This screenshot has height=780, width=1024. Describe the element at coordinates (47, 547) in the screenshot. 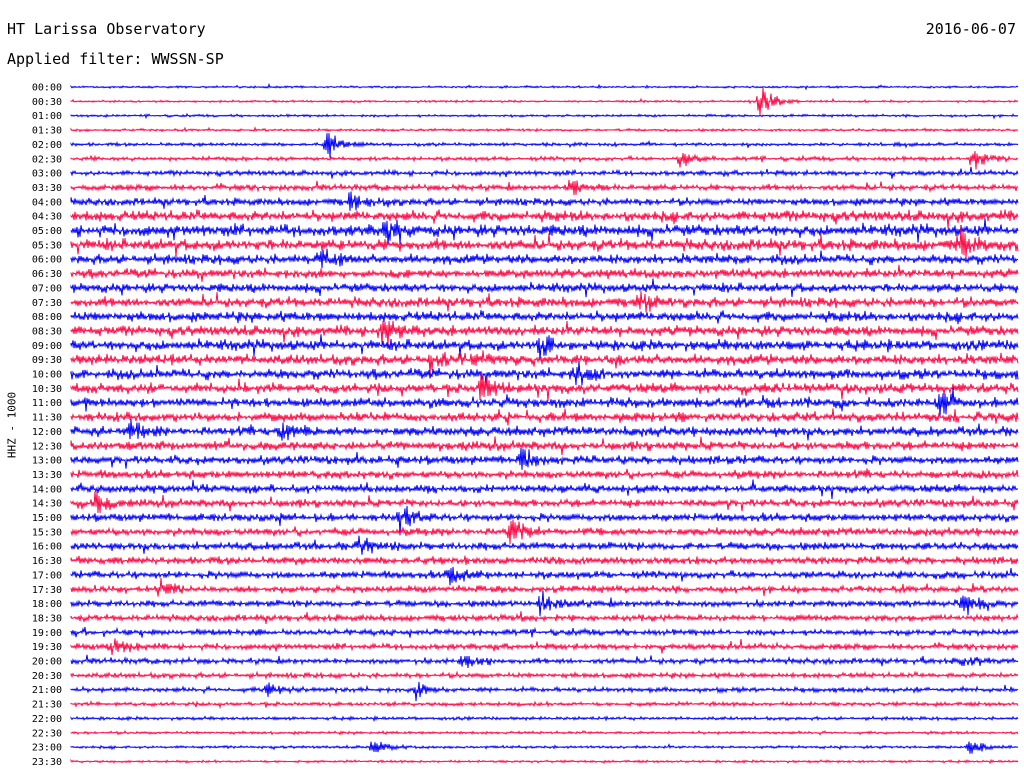

I see `time-tick-label: 16:00` at that location.